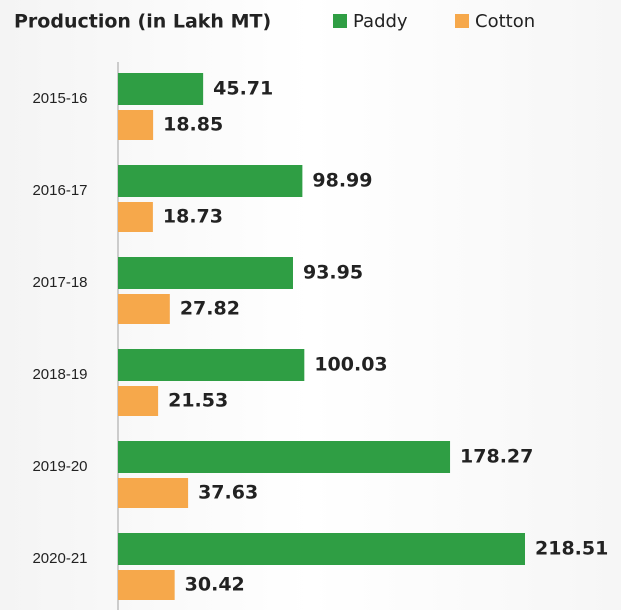  I want to click on data-label: 98.99, so click(342, 181).